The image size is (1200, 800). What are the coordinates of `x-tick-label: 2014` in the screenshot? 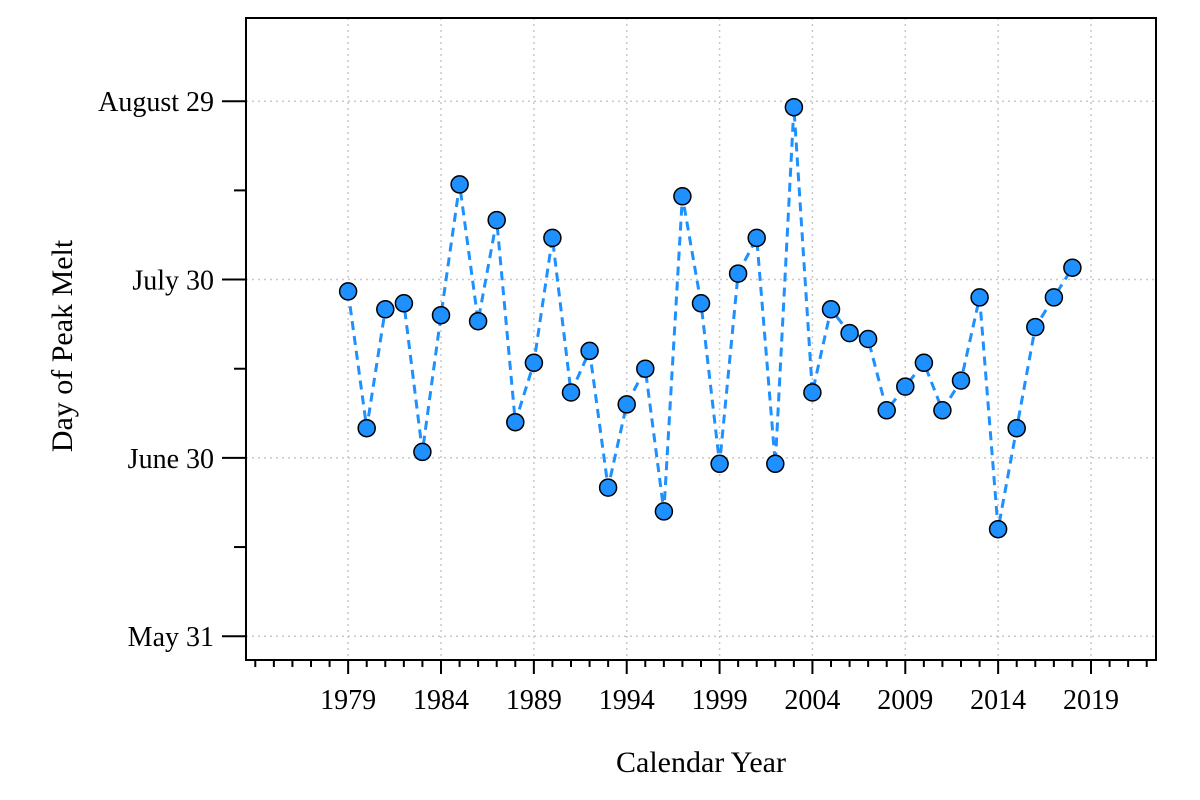 It's located at (998, 700).